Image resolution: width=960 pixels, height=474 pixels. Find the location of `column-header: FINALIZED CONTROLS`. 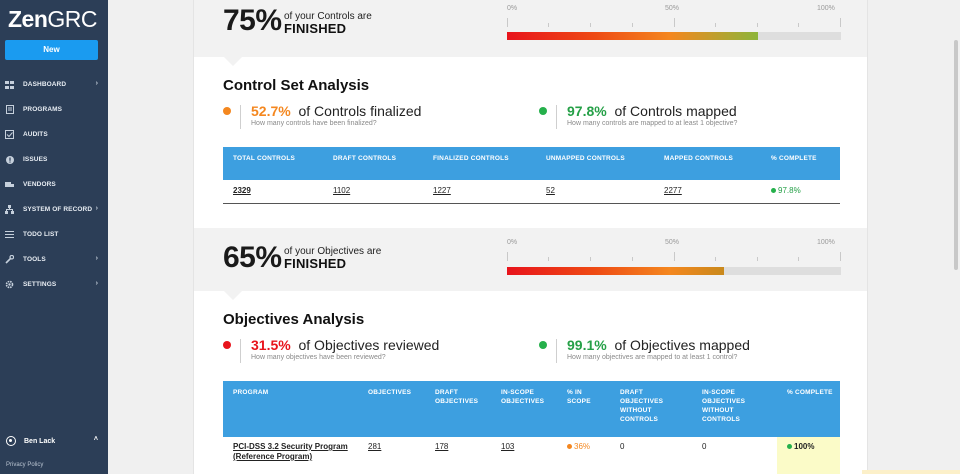

column-header: FINALIZED CONTROLS is located at coordinates (479, 163).